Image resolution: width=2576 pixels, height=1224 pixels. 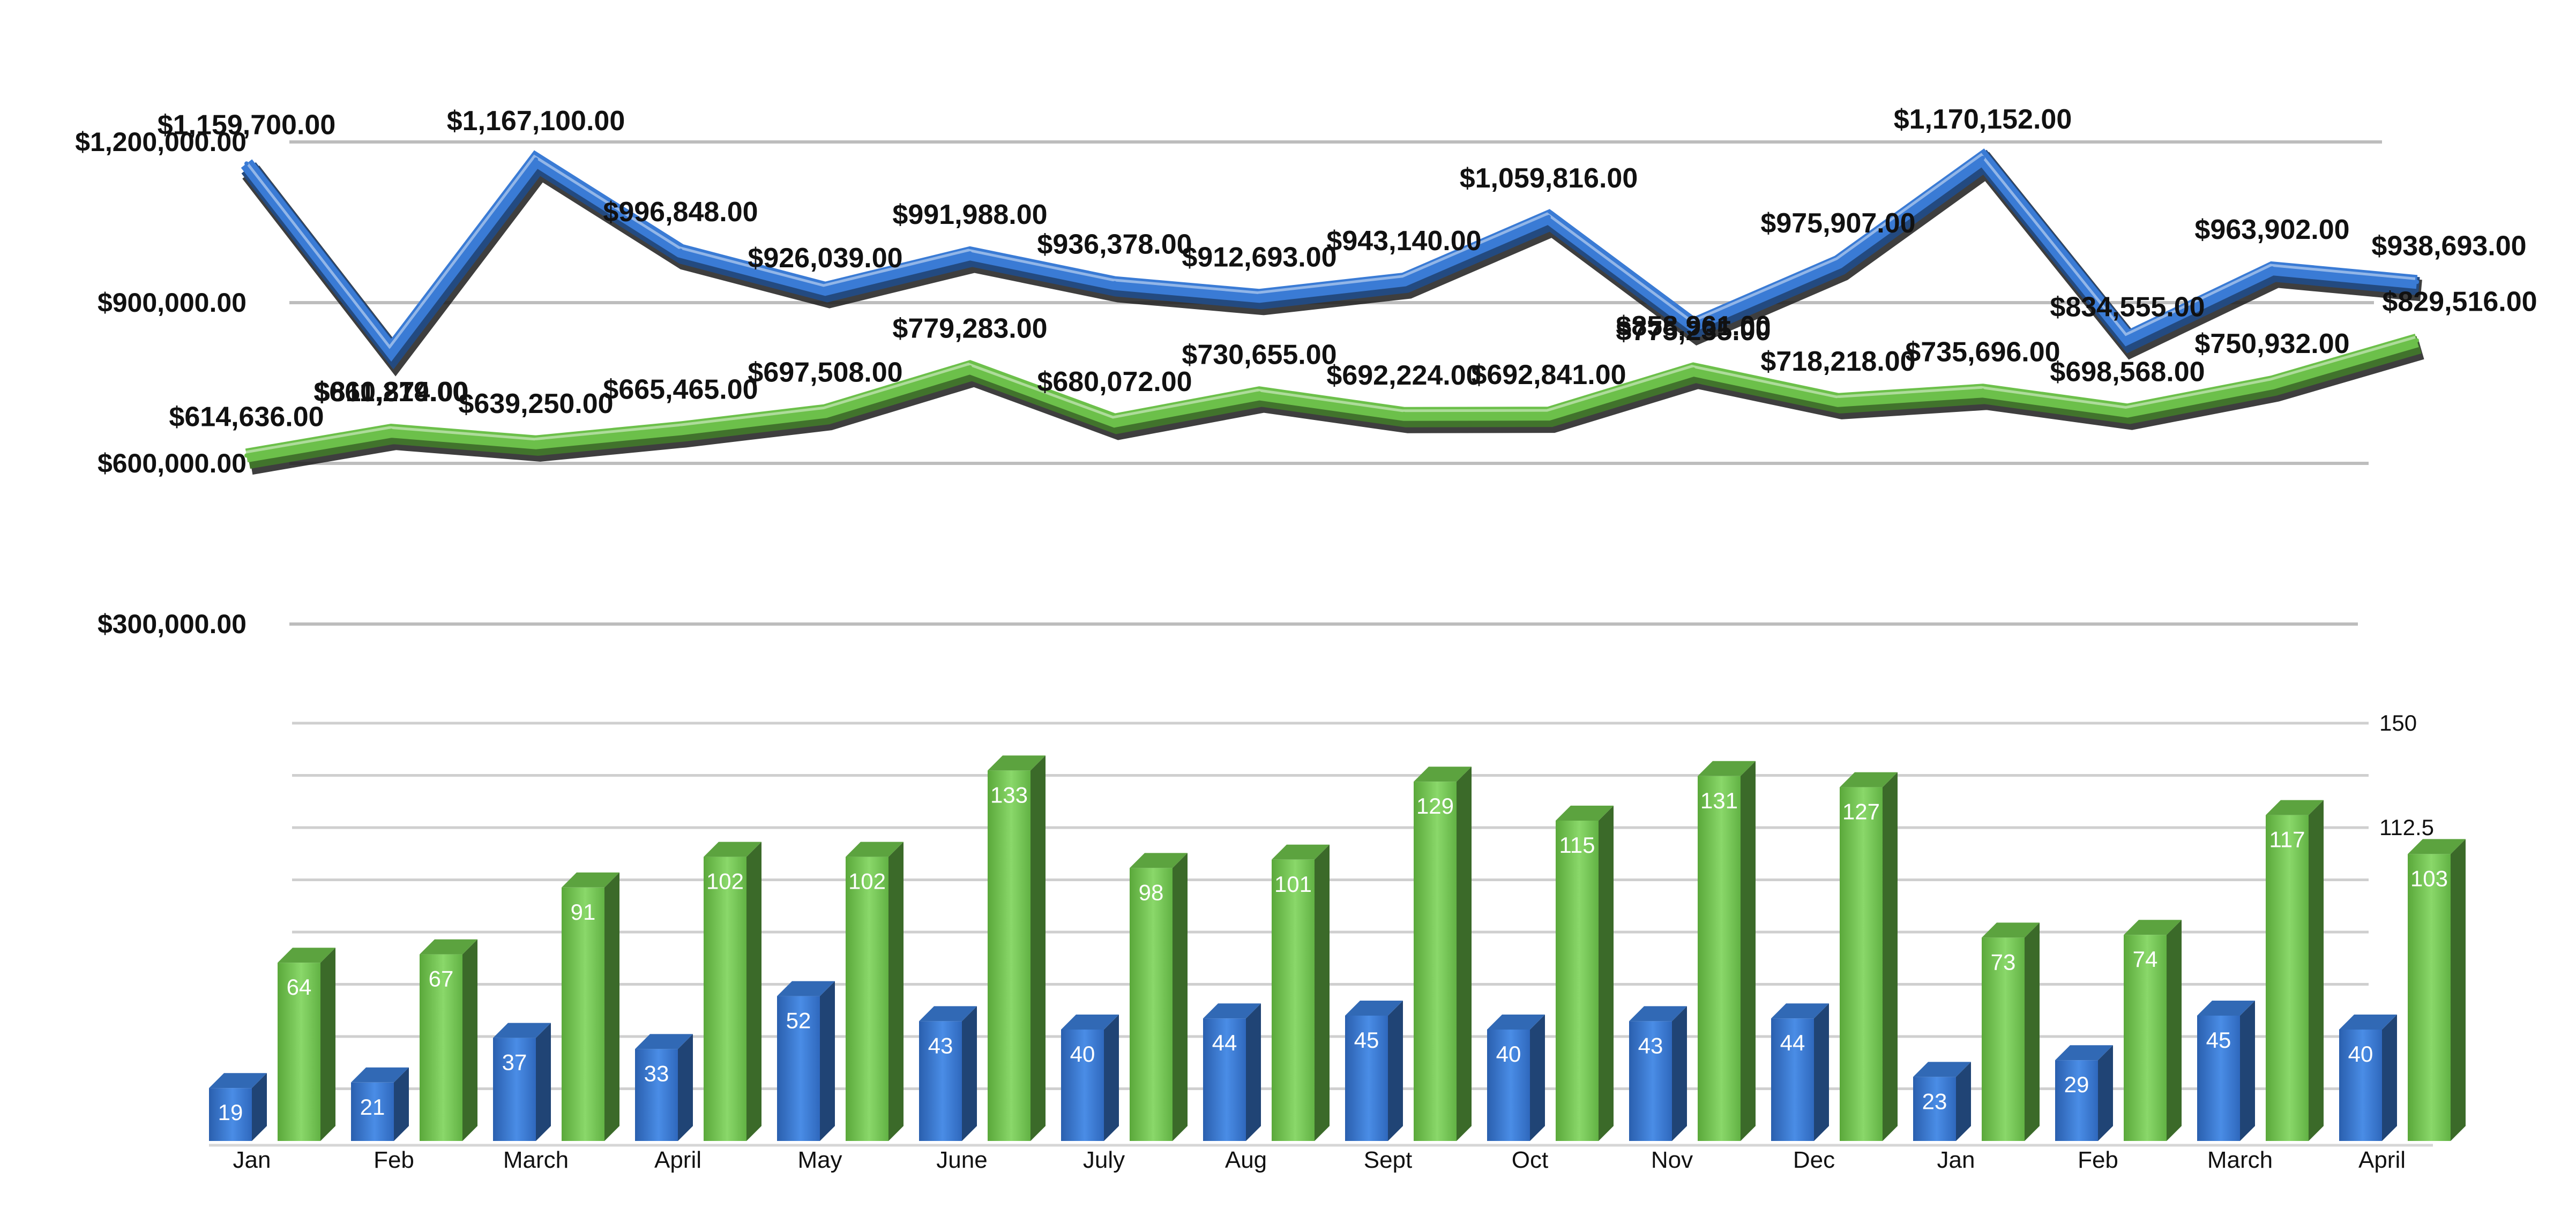 What do you see at coordinates (1577, 845) in the screenshot?
I see `bar-value-label: 115` at bounding box center [1577, 845].